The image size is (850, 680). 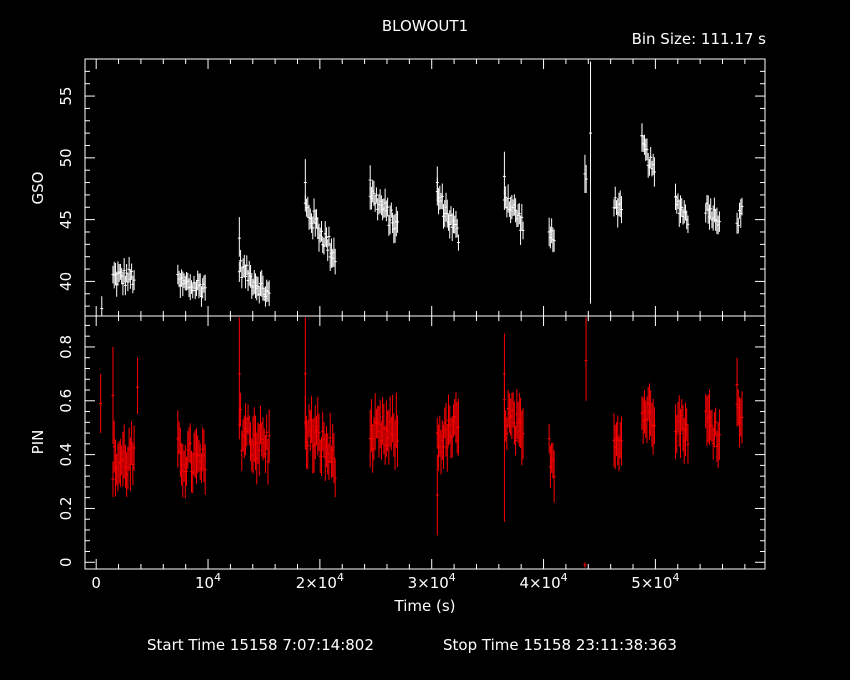 What do you see at coordinates (260, 645) in the screenshot?
I see `start-time-label: Start Time 15158 7:07:14:802` at bounding box center [260, 645].